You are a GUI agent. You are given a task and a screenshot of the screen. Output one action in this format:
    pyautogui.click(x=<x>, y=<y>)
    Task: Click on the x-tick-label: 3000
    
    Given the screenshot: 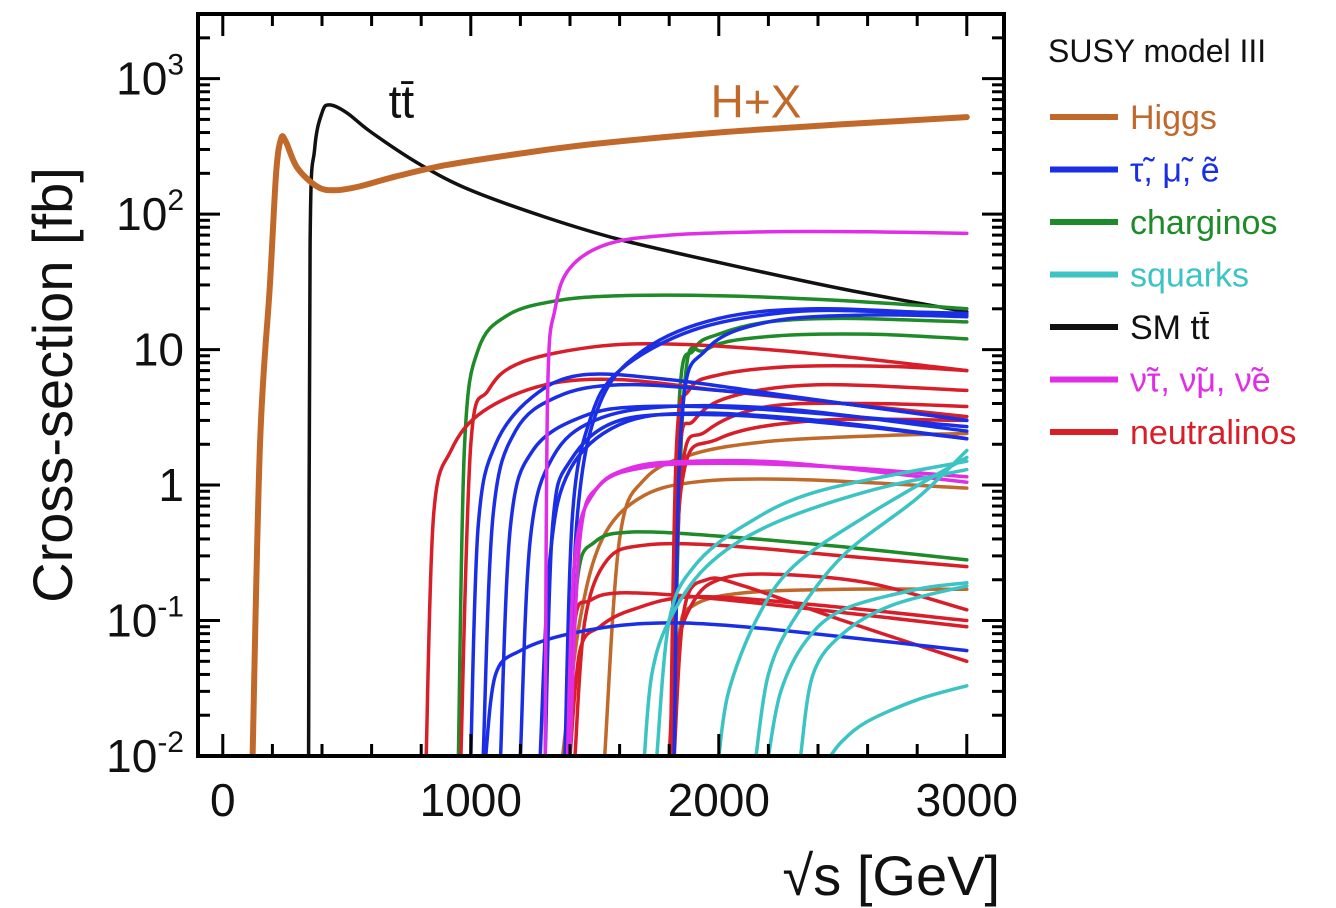 What is the action you would take?
    pyautogui.click(x=967, y=800)
    